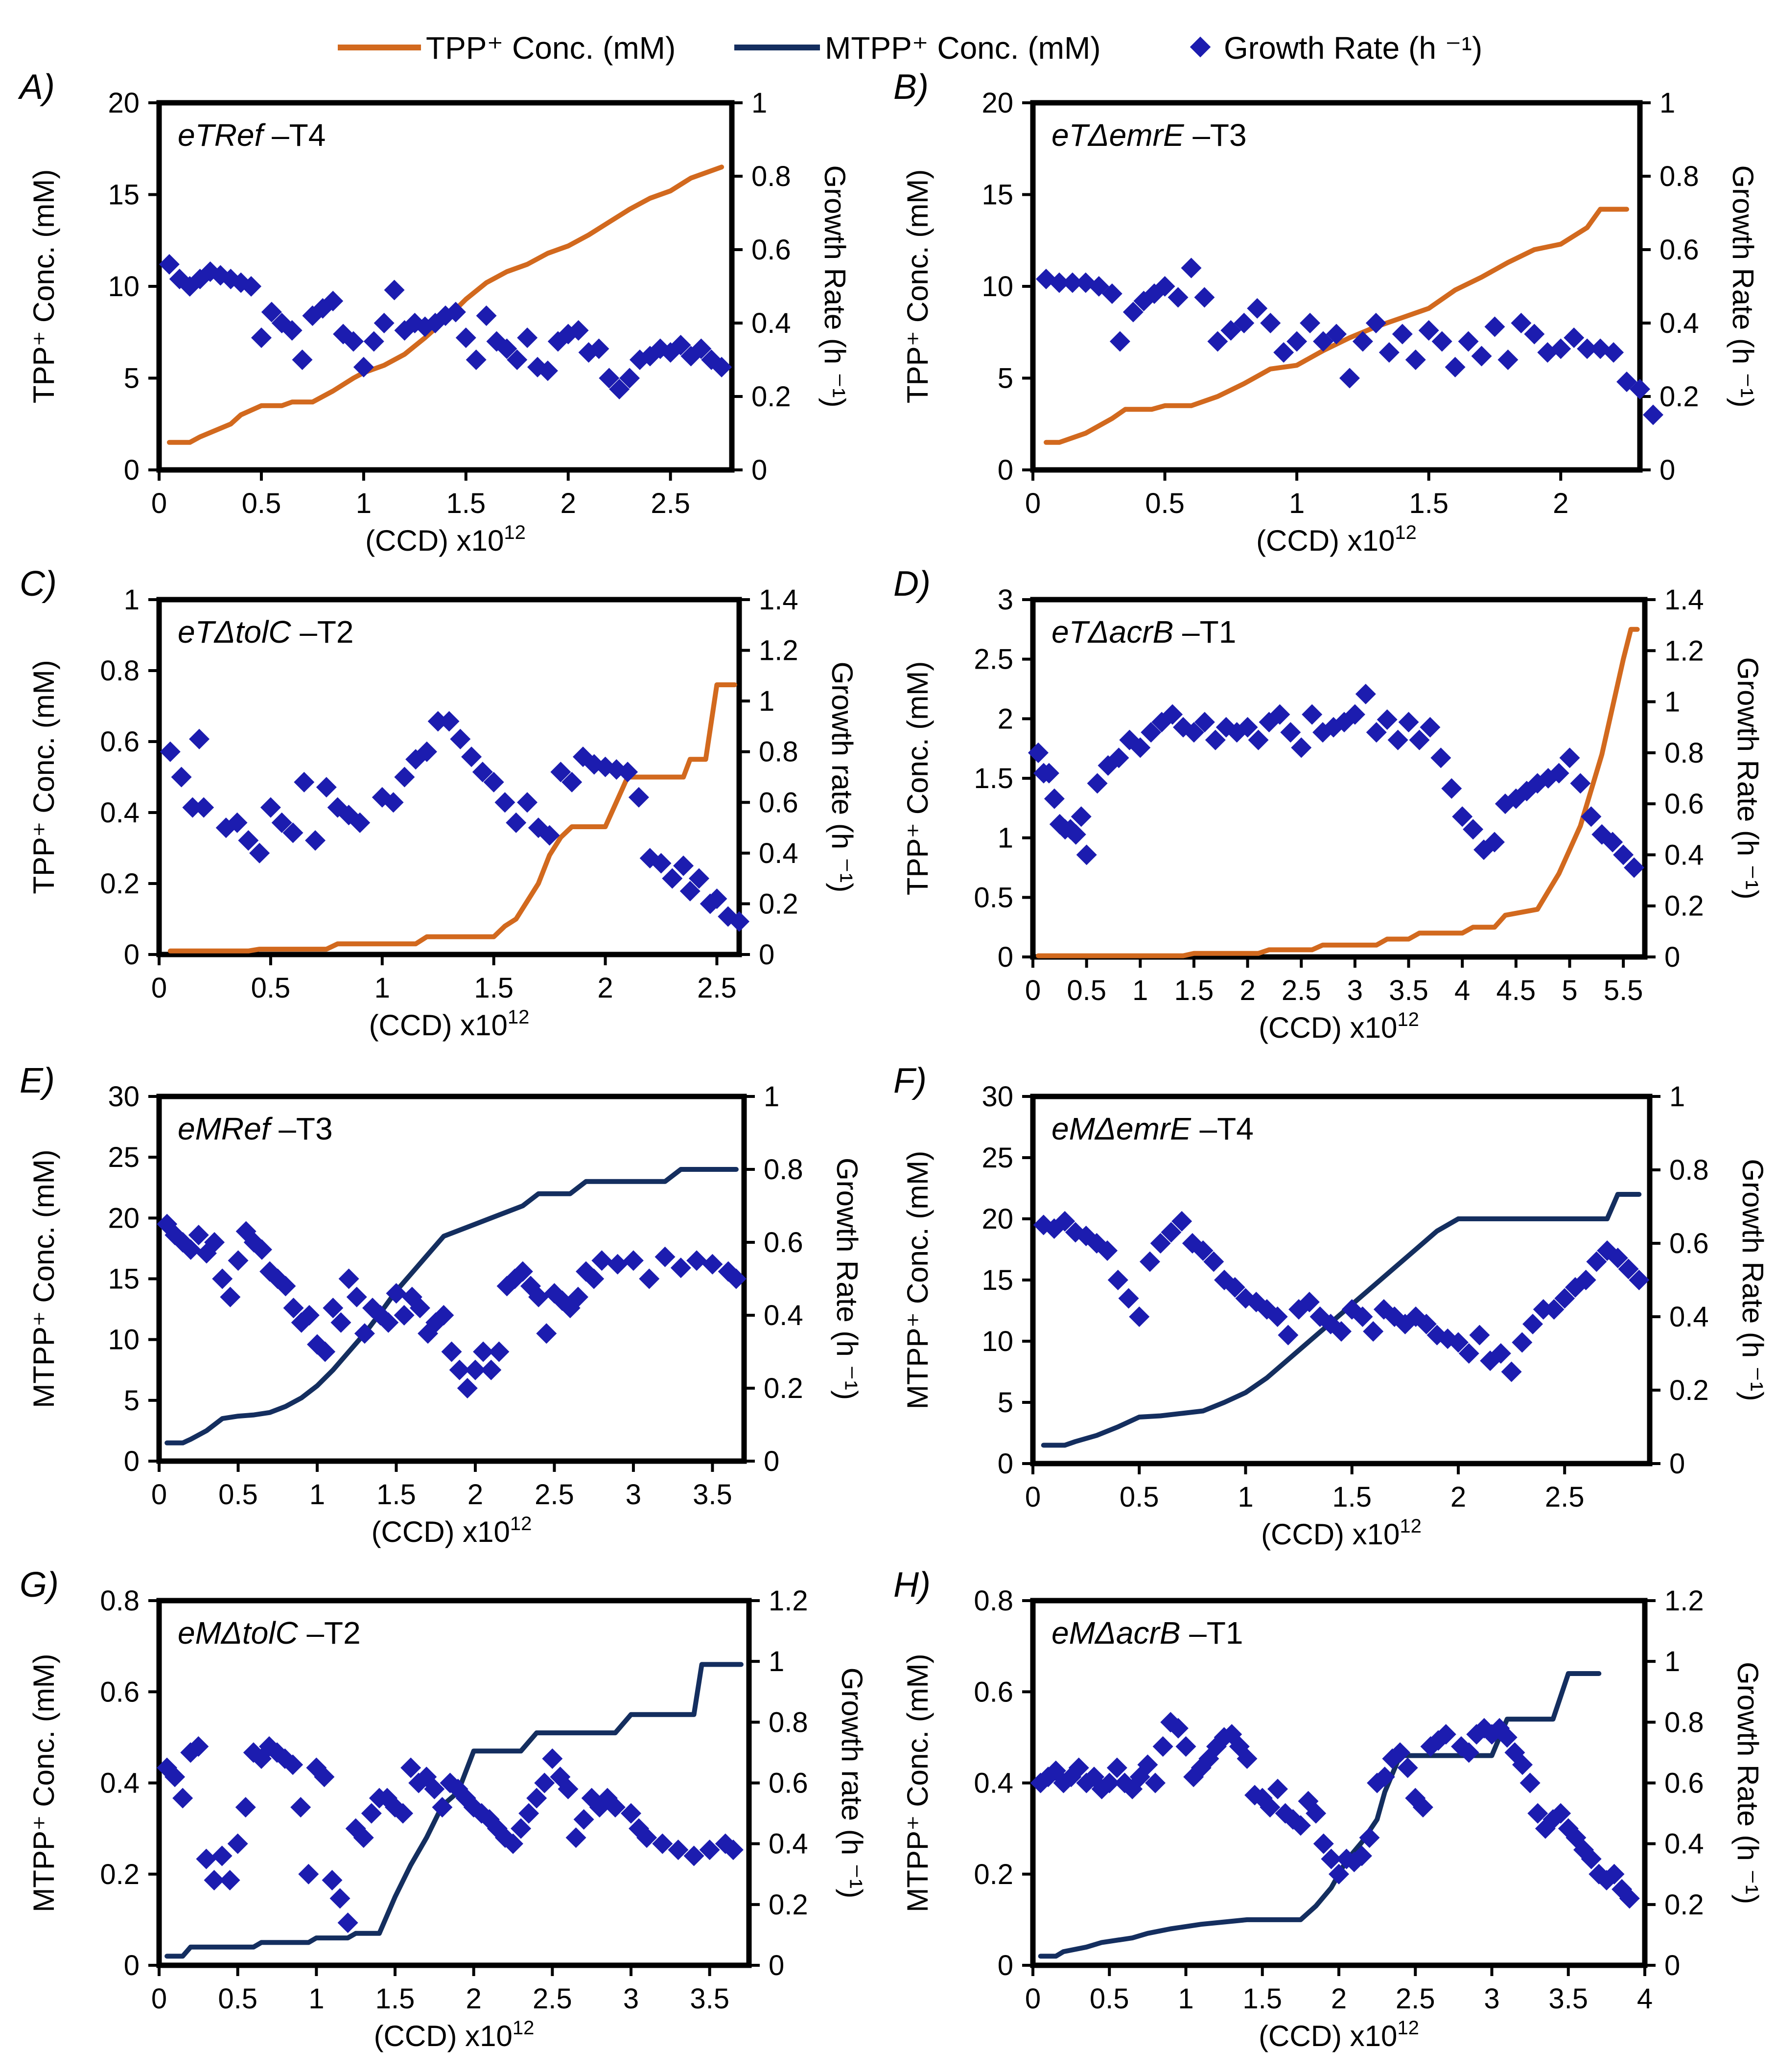 The height and width of the screenshot is (2072, 1776). What do you see at coordinates (1462, 991) in the screenshot?
I see `x-tick-label: 4` at bounding box center [1462, 991].